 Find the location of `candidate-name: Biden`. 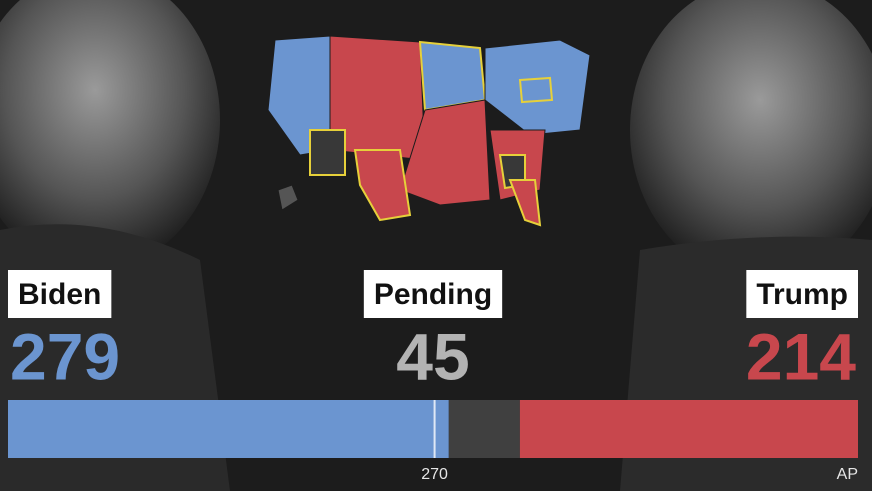

candidate-name: Biden is located at coordinates (59, 294).